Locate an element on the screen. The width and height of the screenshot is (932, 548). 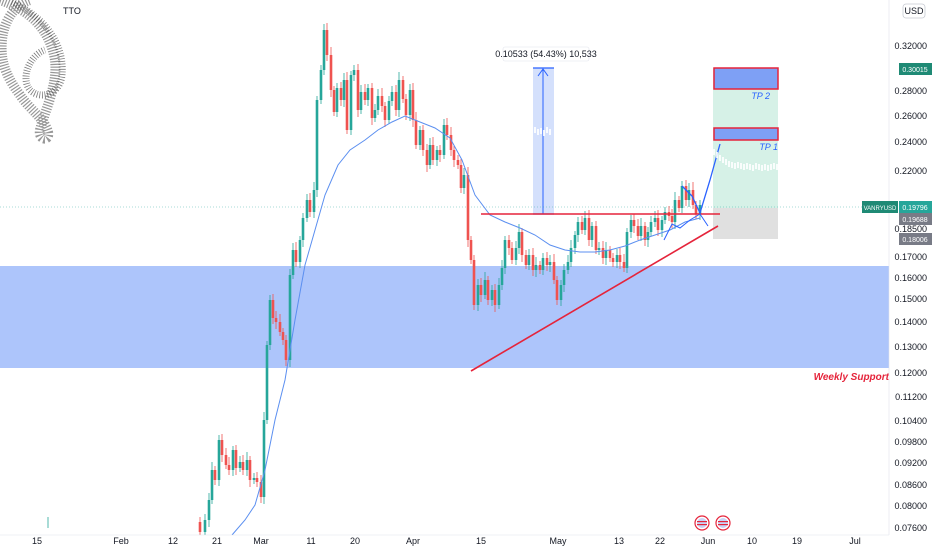
price-axis-label: 0.14000 is located at coordinates (910, 322).